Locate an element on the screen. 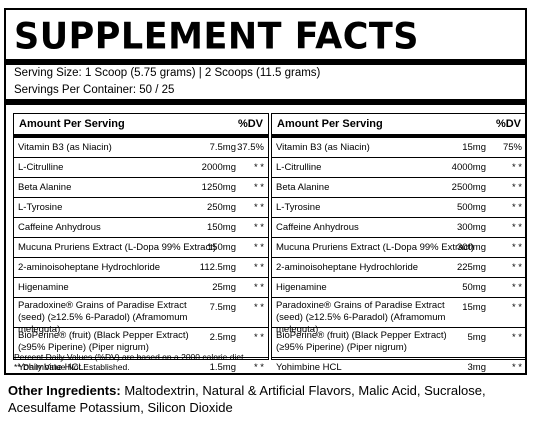 The height and width of the screenshot is (439, 533). ingredient-name: L-Tyrosine is located at coordinates (40, 207).